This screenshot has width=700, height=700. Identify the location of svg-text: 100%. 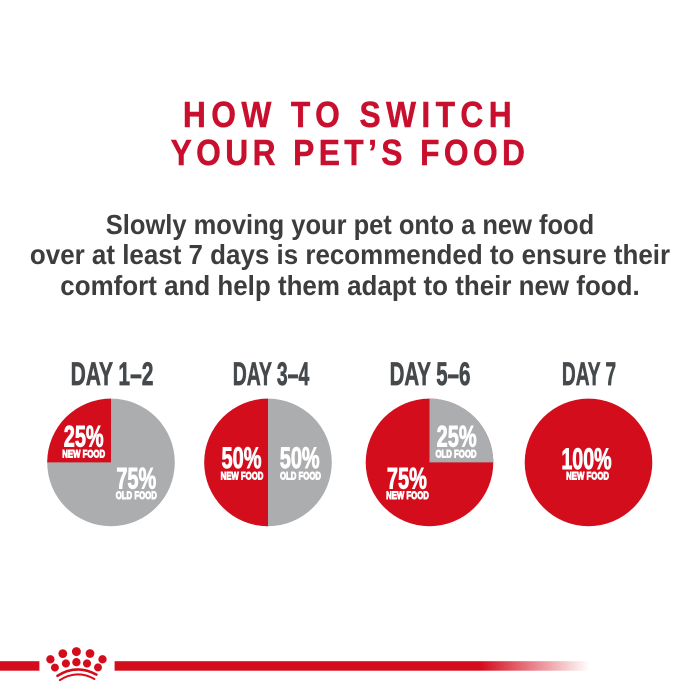
(586, 459).